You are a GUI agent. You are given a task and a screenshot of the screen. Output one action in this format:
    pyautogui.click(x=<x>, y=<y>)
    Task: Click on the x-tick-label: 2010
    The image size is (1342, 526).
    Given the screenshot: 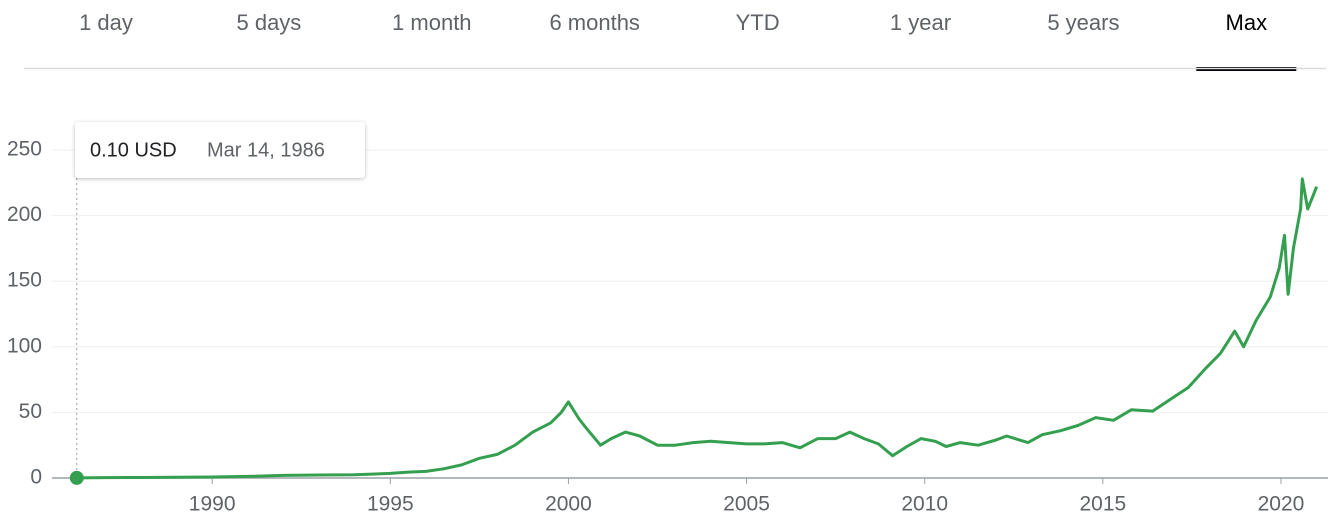 What is the action you would take?
    pyautogui.click(x=924, y=504)
    